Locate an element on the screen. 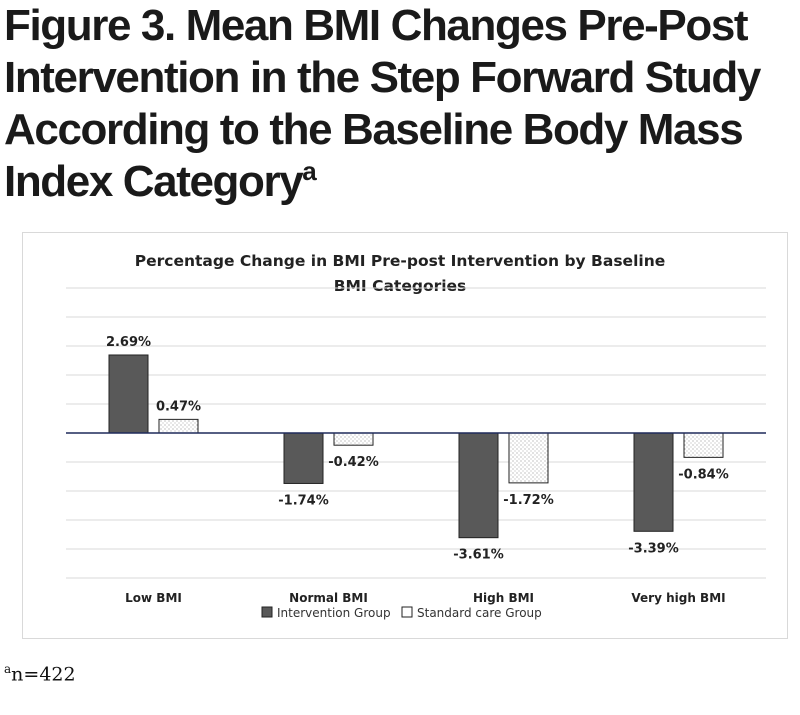 The width and height of the screenshot is (800, 715). x-tick-label: Low BMI is located at coordinates (153, 598).